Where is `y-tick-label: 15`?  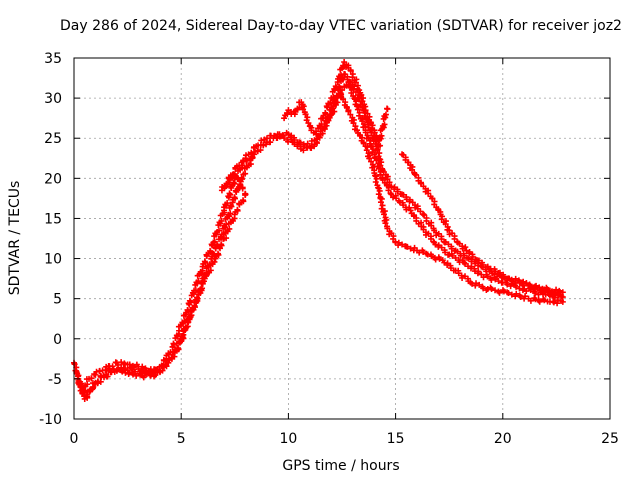
y-tick-label: 15 is located at coordinates (53, 219).